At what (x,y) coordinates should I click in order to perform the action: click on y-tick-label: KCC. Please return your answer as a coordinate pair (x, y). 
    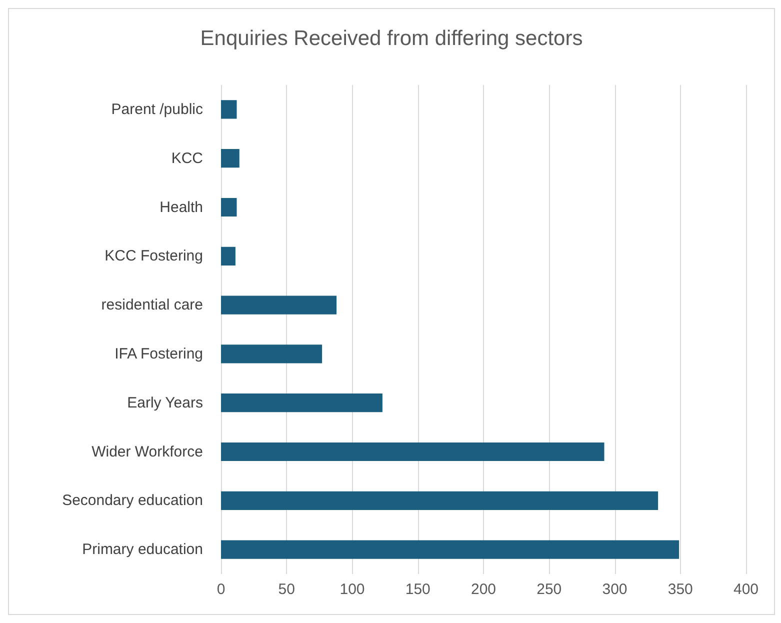
    Looking at the image, I should click on (187, 158).